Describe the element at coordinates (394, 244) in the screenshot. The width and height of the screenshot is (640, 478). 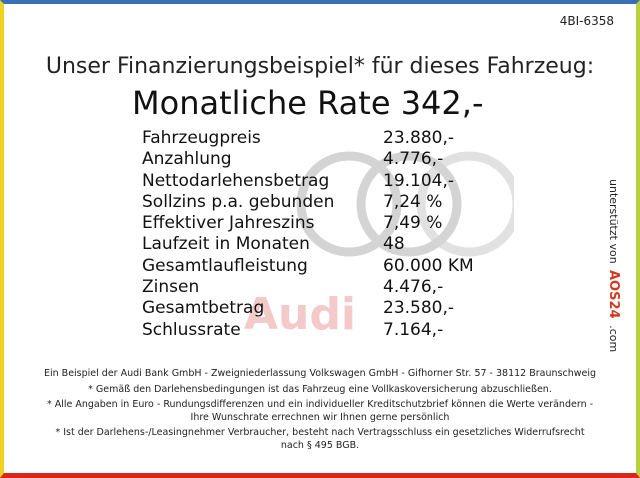
I see `row-value: 48` at that location.